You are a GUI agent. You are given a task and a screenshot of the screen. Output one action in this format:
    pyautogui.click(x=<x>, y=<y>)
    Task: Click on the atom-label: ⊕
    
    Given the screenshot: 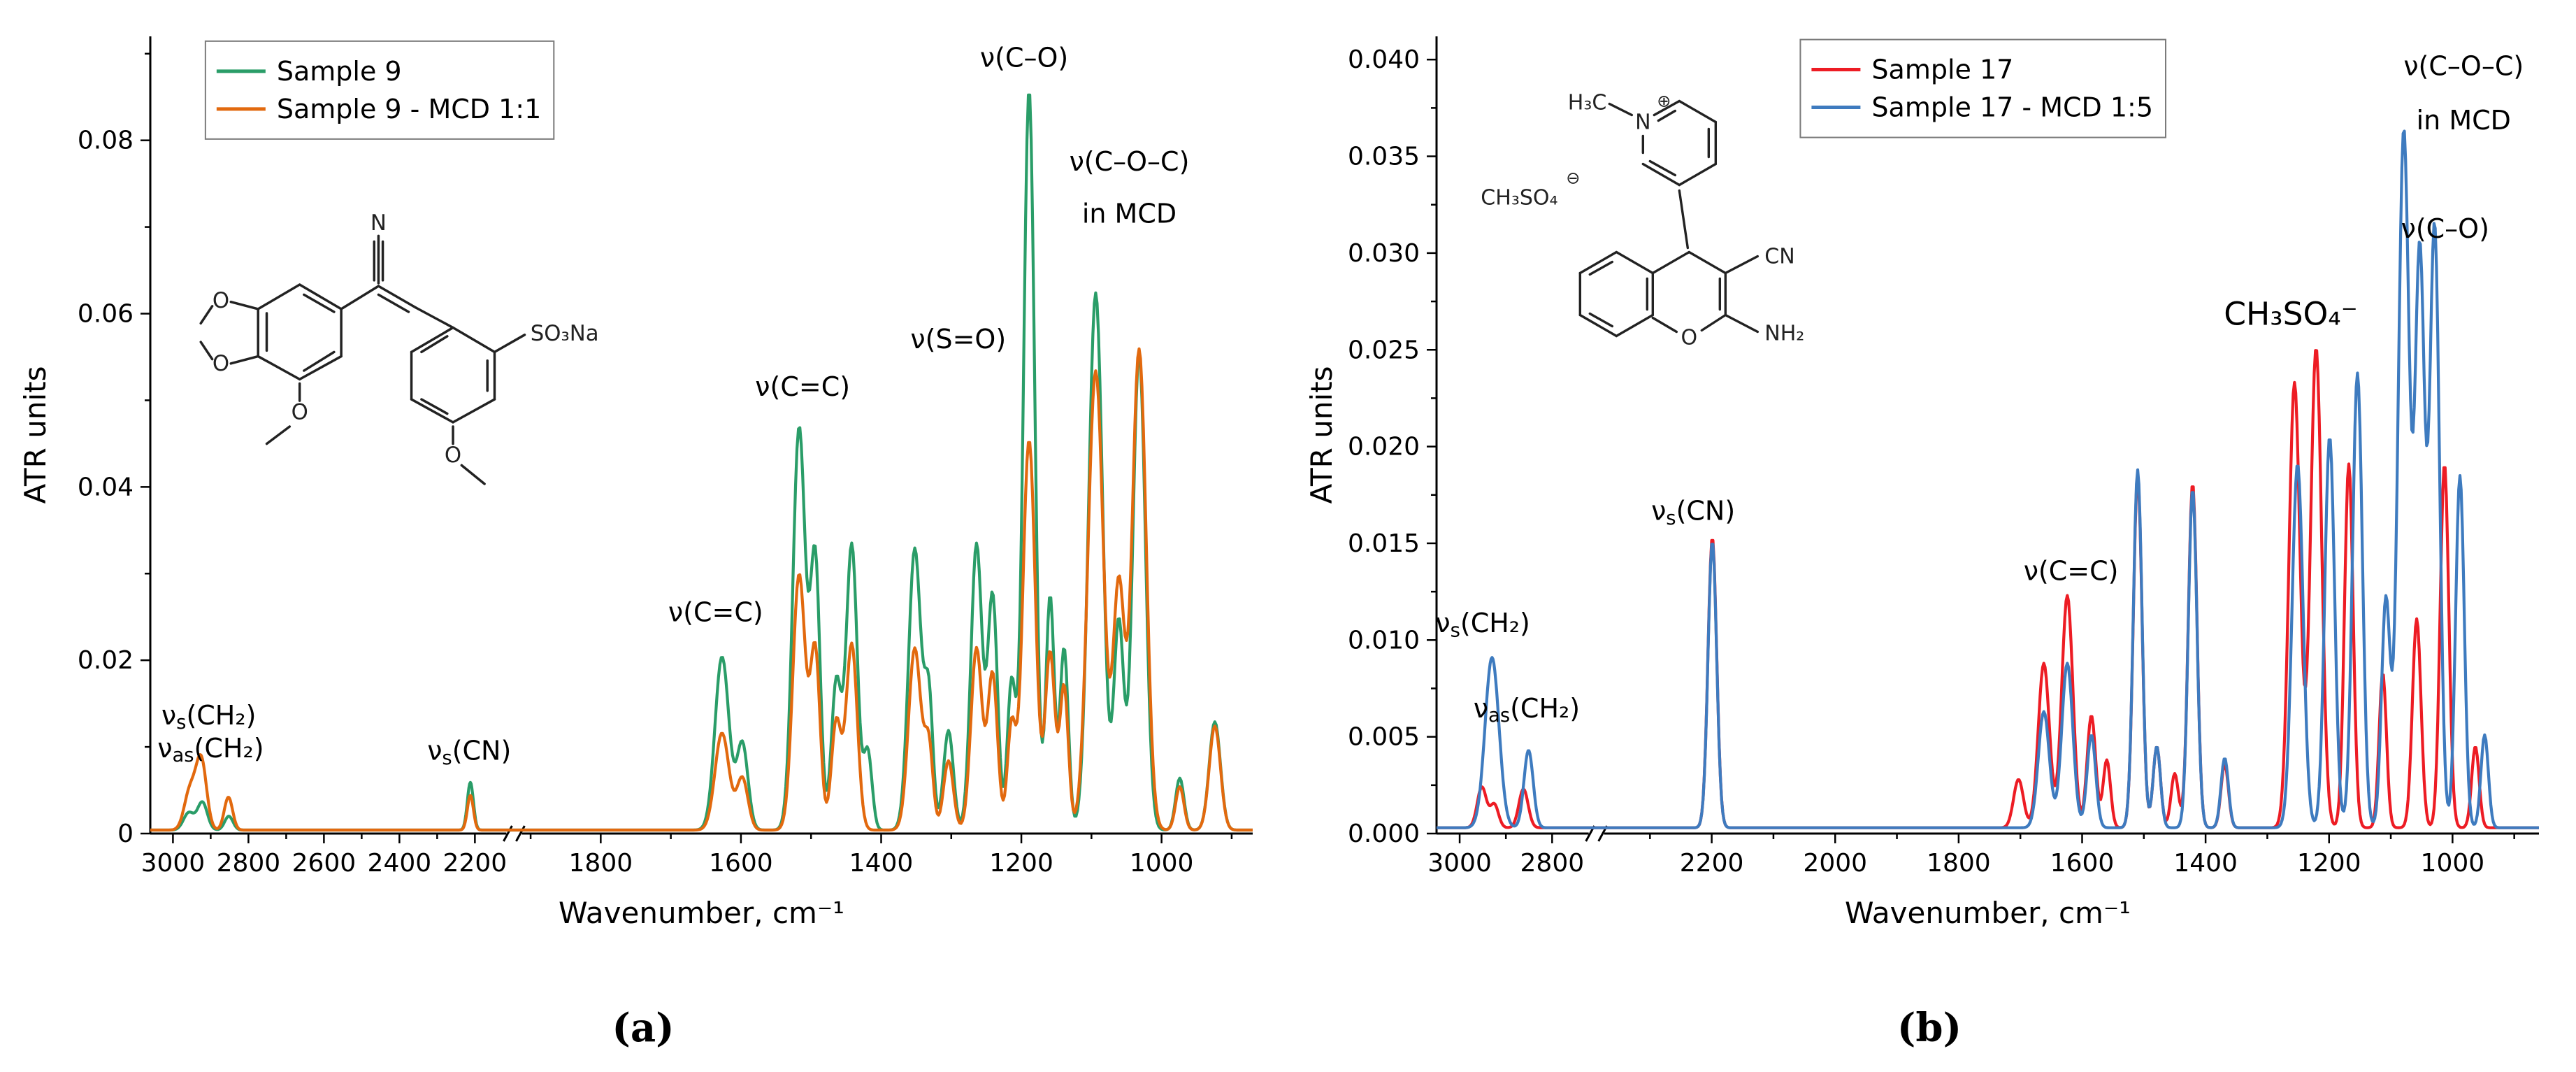 What is the action you would take?
    pyautogui.click(x=1664, y=101)
    